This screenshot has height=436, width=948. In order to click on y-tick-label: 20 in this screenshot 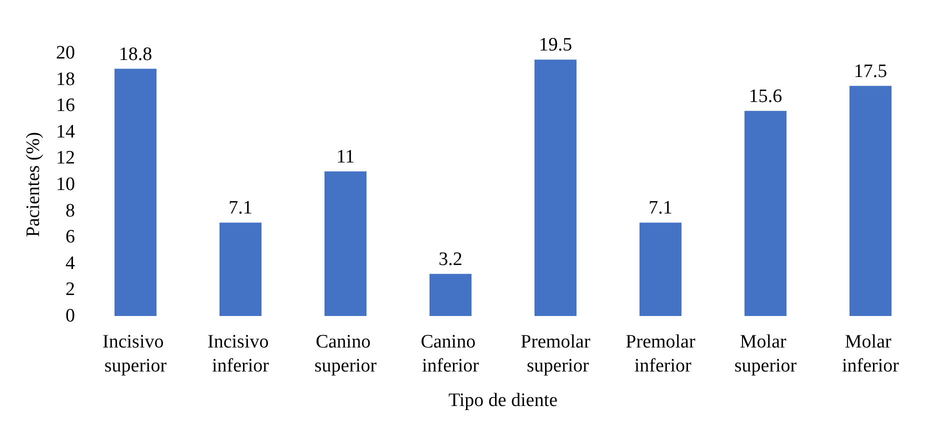, I will do `click(65, 53)`.